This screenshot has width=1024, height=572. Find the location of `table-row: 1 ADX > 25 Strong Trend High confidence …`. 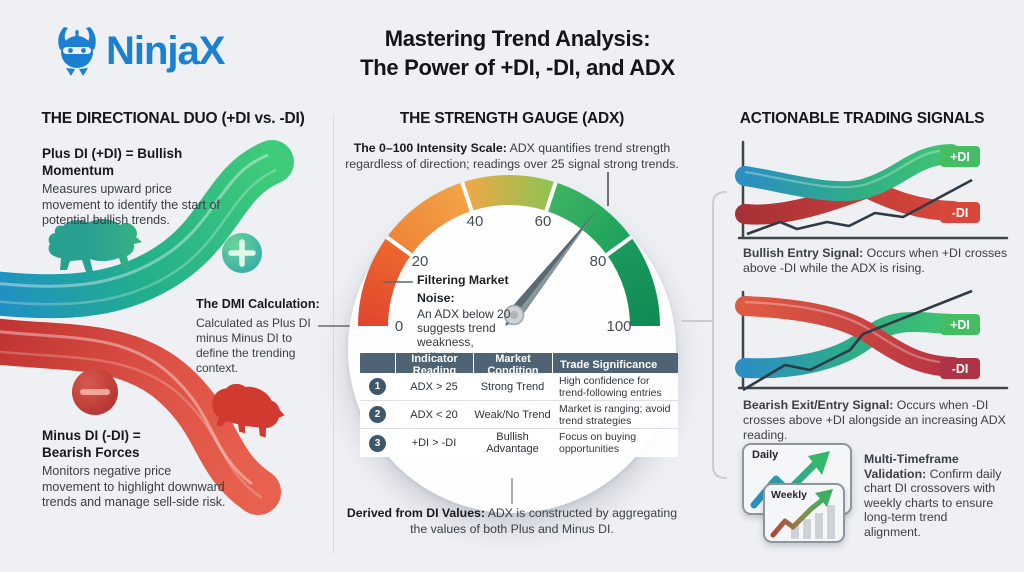

table-row: 1 ADX > 25 Strong Trend High confidence … is located at coordinates (519, 387).